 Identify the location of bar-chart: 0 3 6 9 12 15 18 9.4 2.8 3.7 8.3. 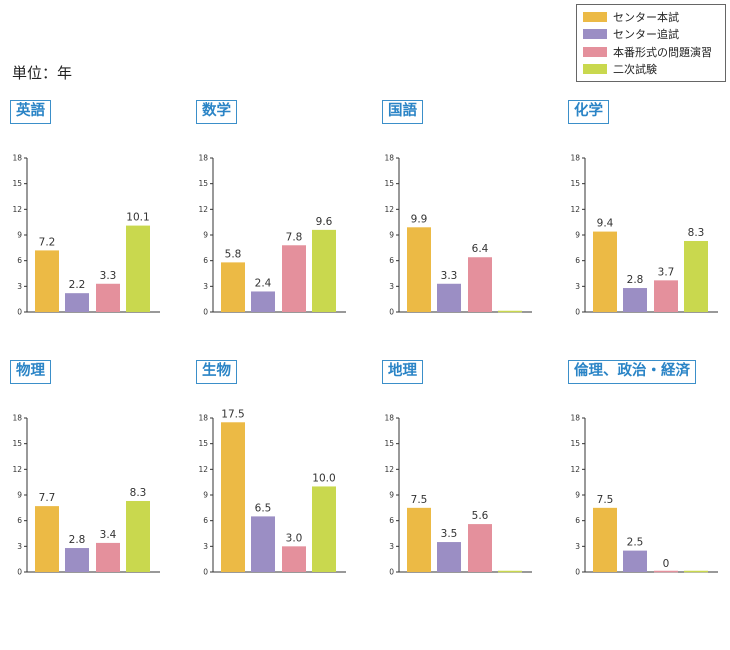
(644, 235).